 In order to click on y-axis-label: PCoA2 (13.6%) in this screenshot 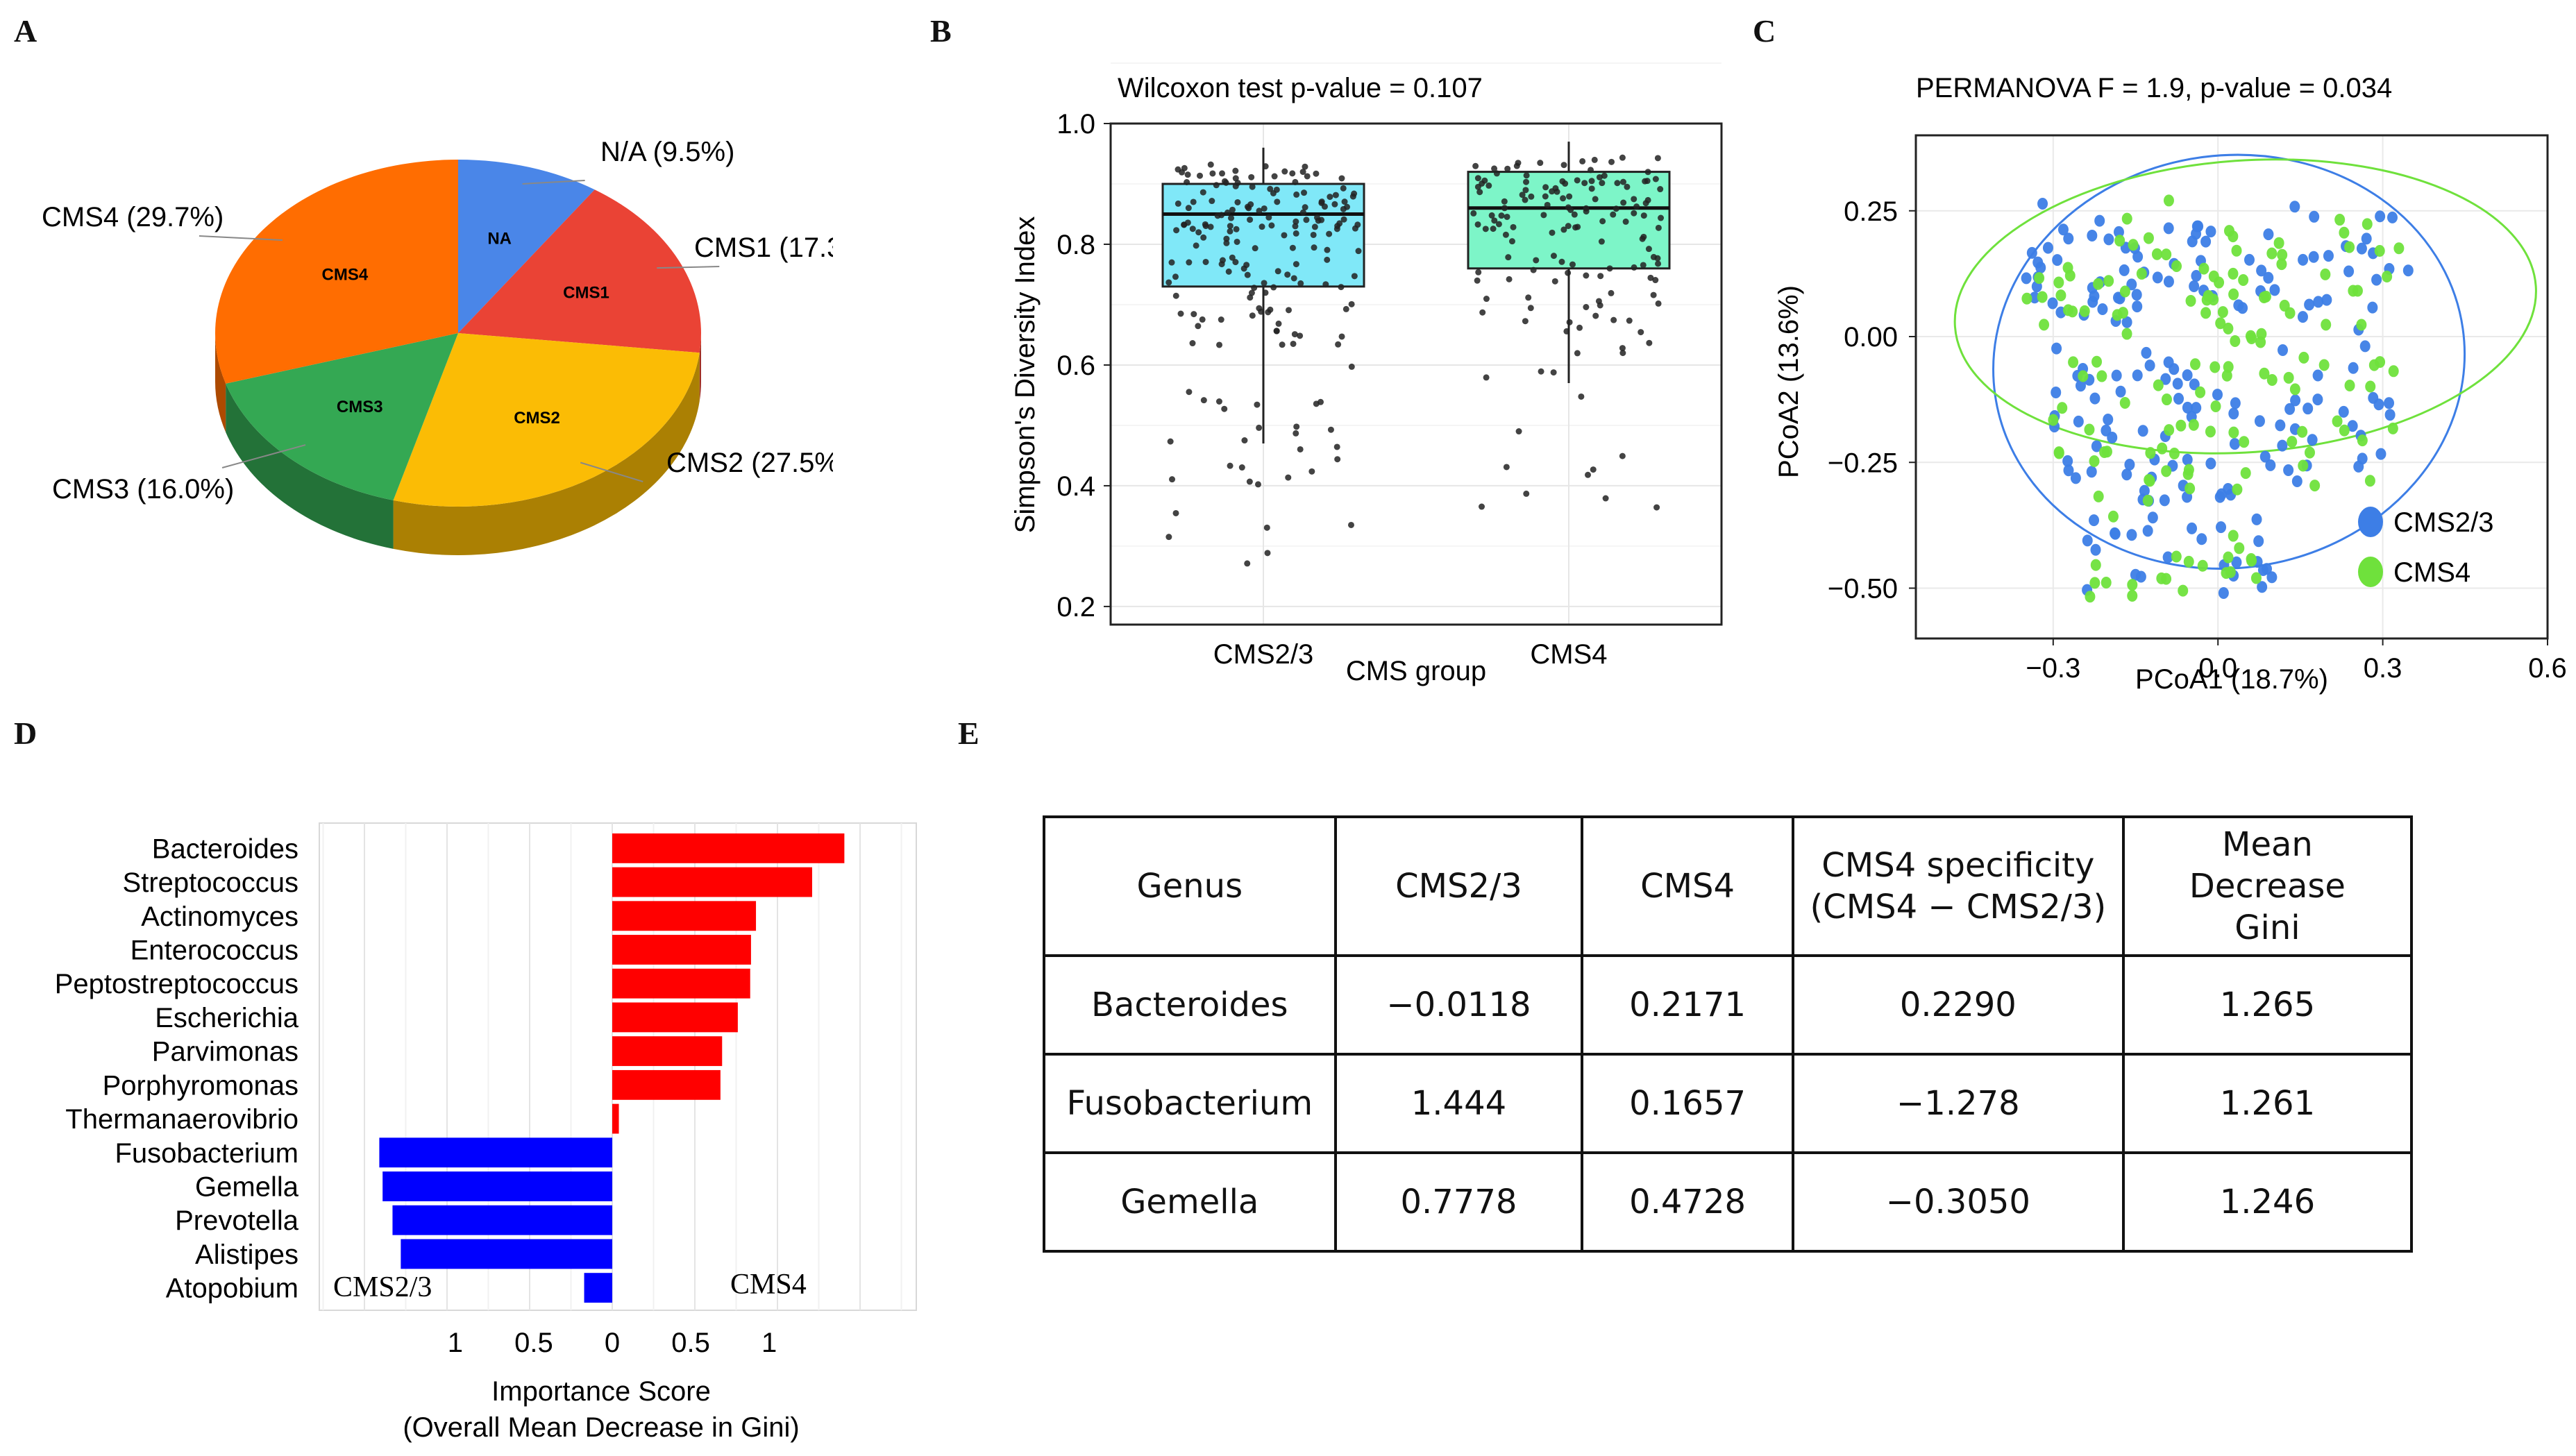, I will do `click(1789, 382)`.